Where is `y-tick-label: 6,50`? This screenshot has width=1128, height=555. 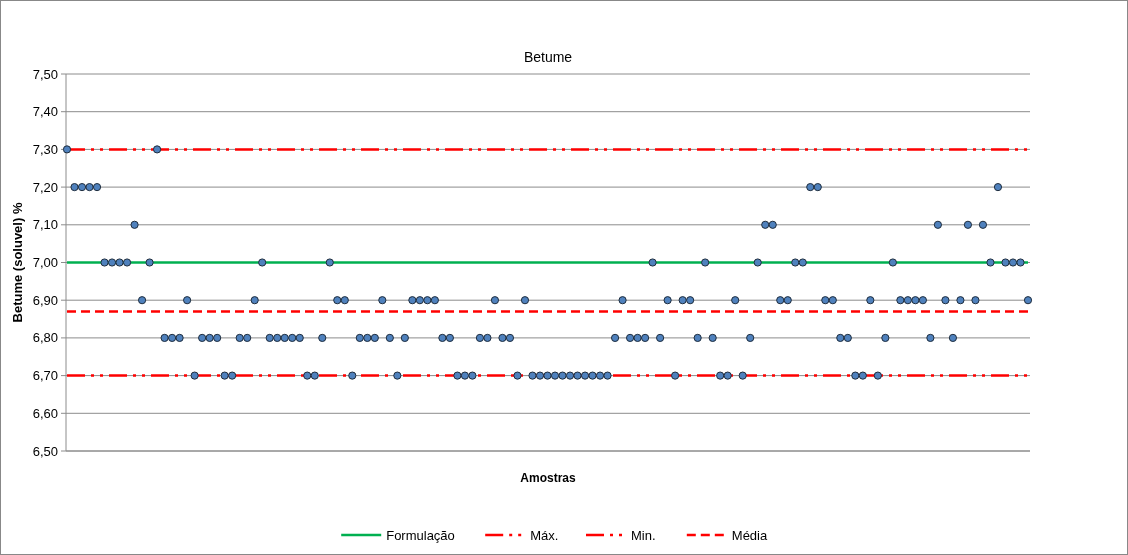 y-tick-label: 6,50 is located at coordinates (45, 451).